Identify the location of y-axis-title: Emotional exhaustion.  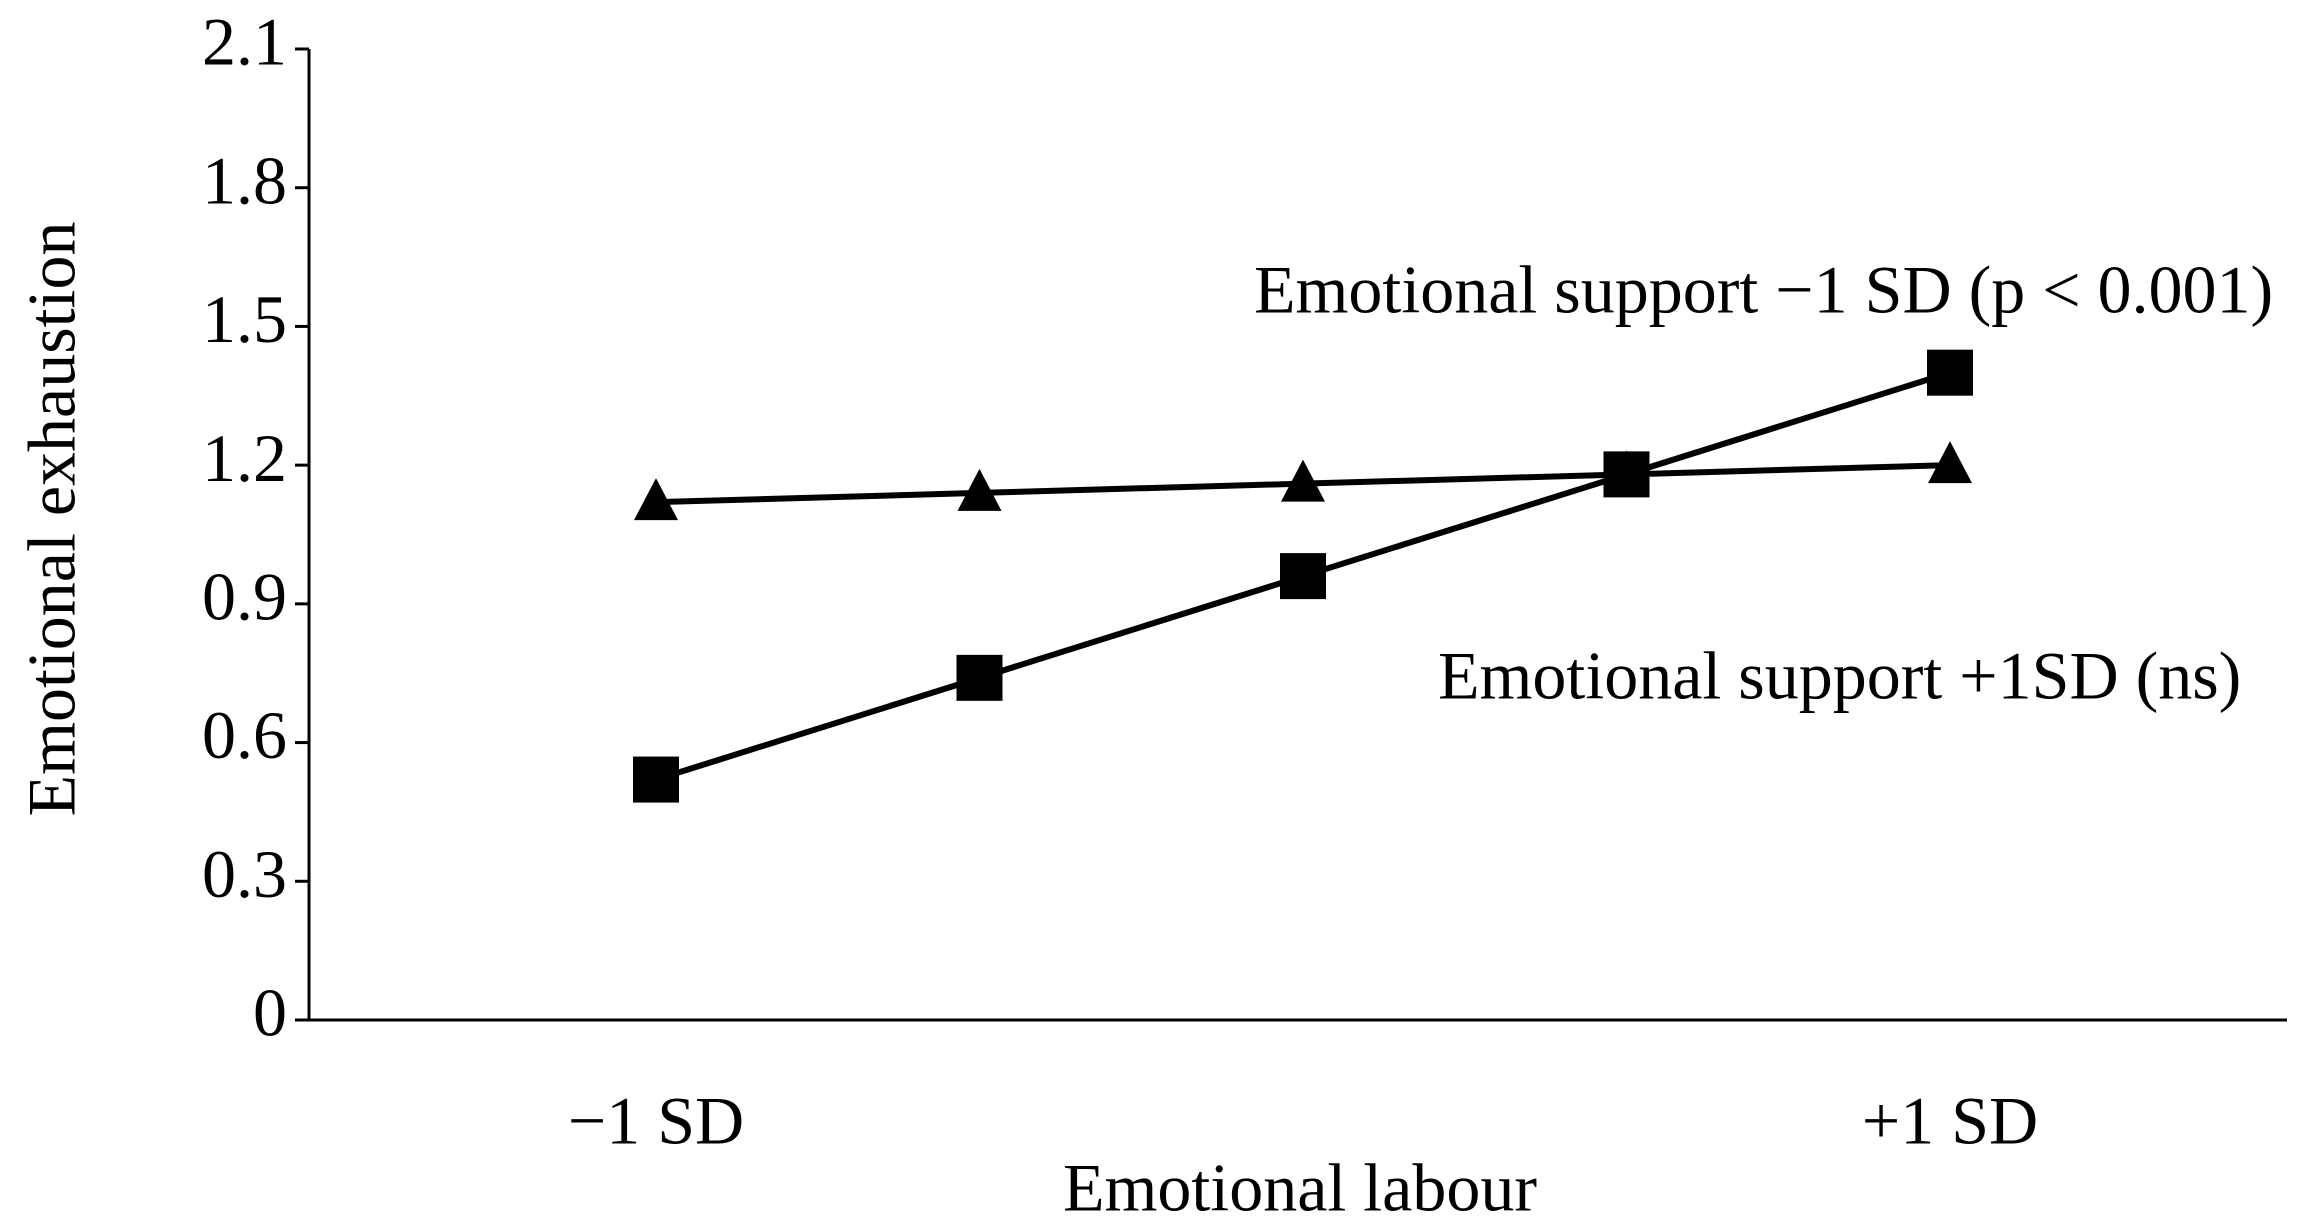
(52, 519).